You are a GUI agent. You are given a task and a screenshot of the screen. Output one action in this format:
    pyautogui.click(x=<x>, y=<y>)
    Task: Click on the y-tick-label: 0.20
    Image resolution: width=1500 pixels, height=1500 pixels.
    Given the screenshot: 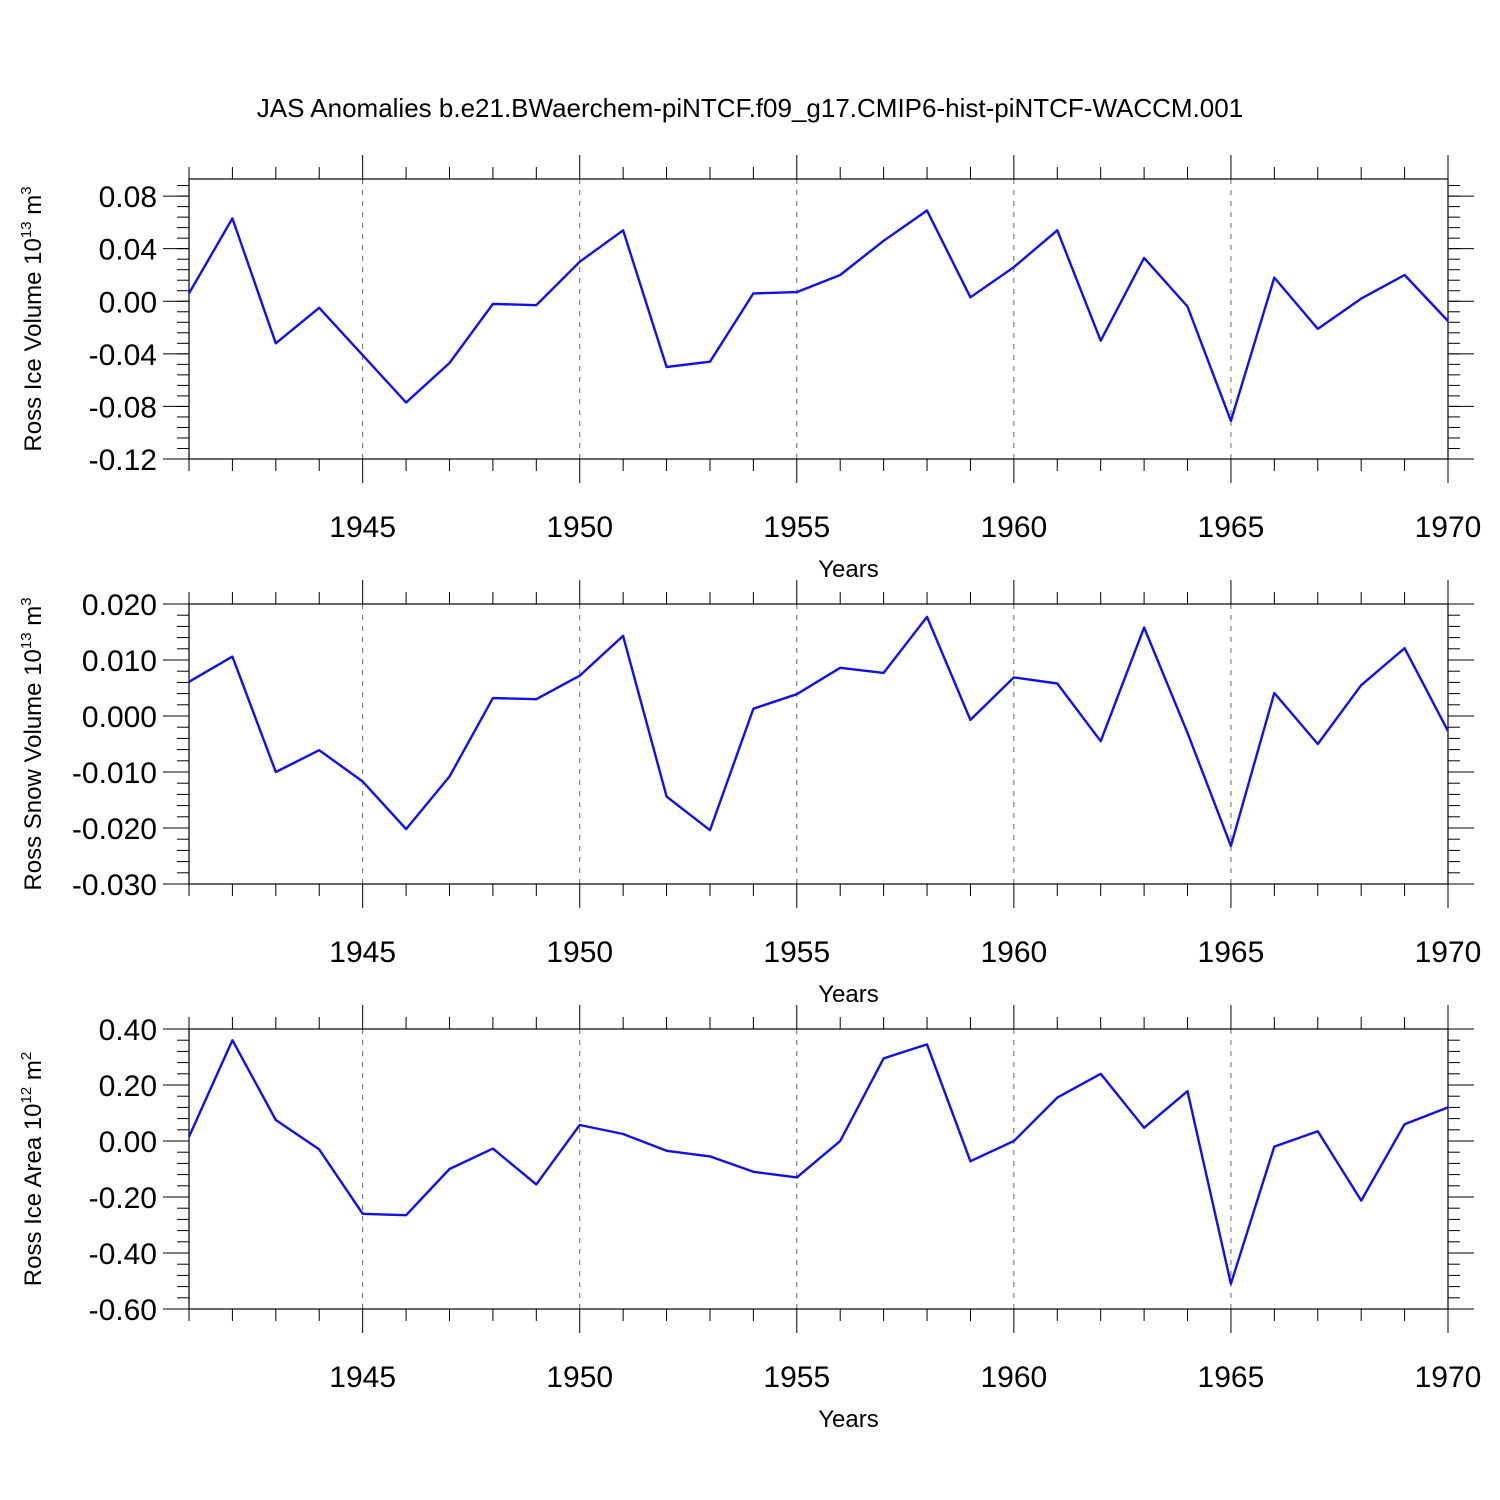 What is the action you would take?
    pyautogui.click(x=128, y=1086)
    